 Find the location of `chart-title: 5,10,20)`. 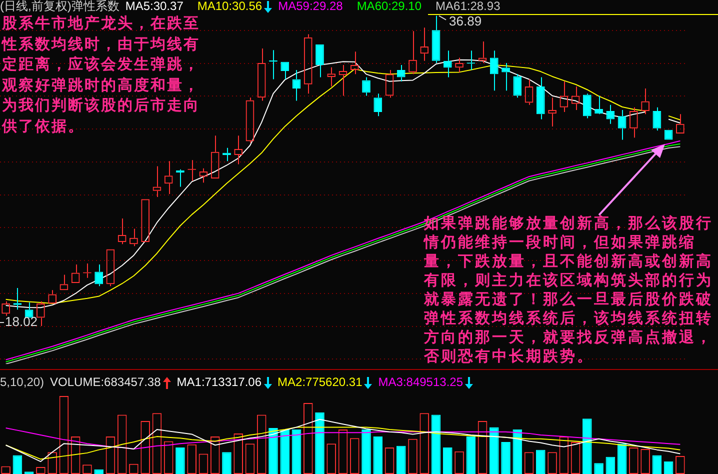

chart-title: 5,10,20) is located at coordinates (22, 382).